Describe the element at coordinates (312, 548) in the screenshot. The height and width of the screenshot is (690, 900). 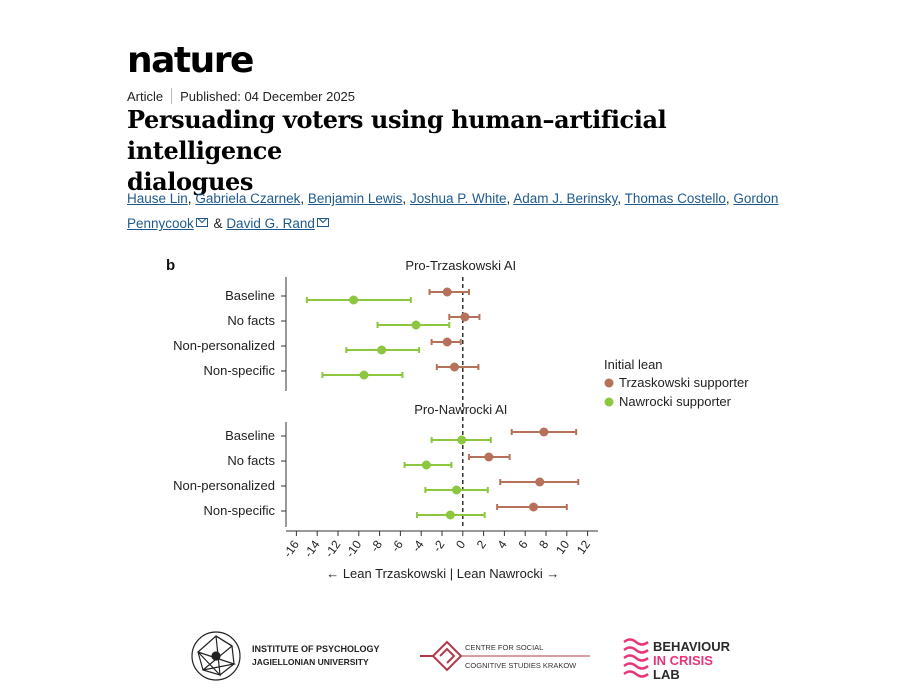
I see `x-tick-label: -14` at that location.